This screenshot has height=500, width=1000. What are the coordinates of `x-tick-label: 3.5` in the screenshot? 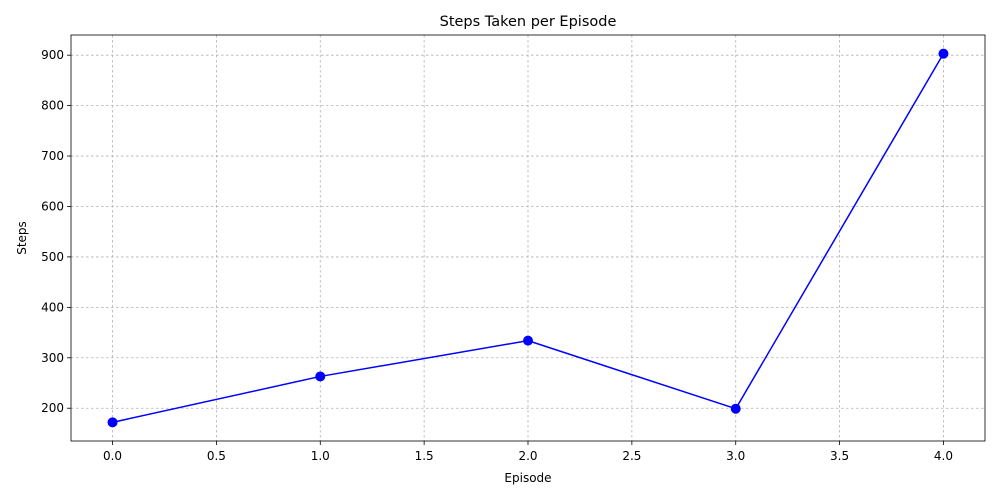 It's located at (839, 456).